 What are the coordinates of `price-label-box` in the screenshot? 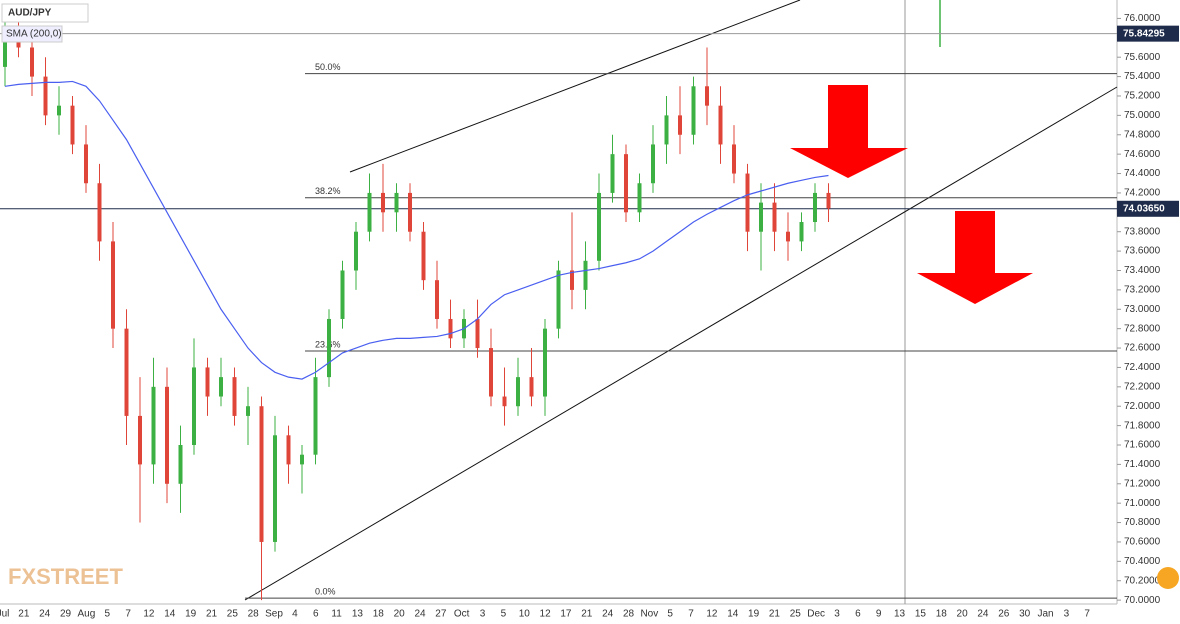 It's located at (1148, 208).